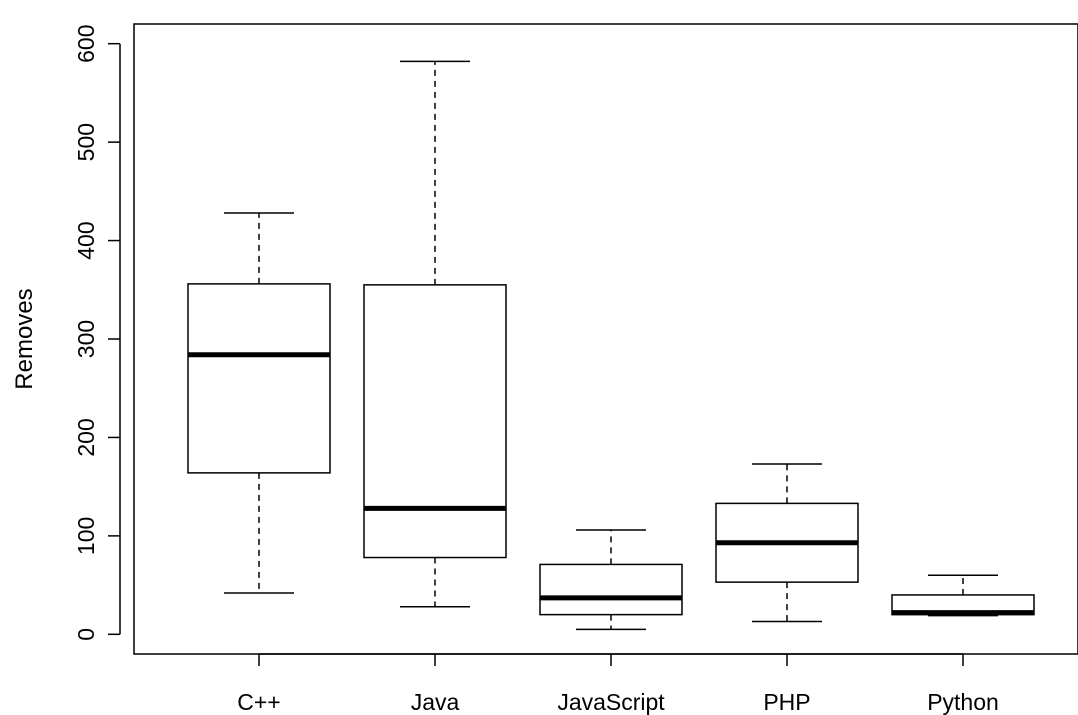 Image resolution: width=1078 pixels, height=715 pixels. Describe the element at coordinates (86, 240) in the screenshot. I see `y-tick-label: 400` at that location.